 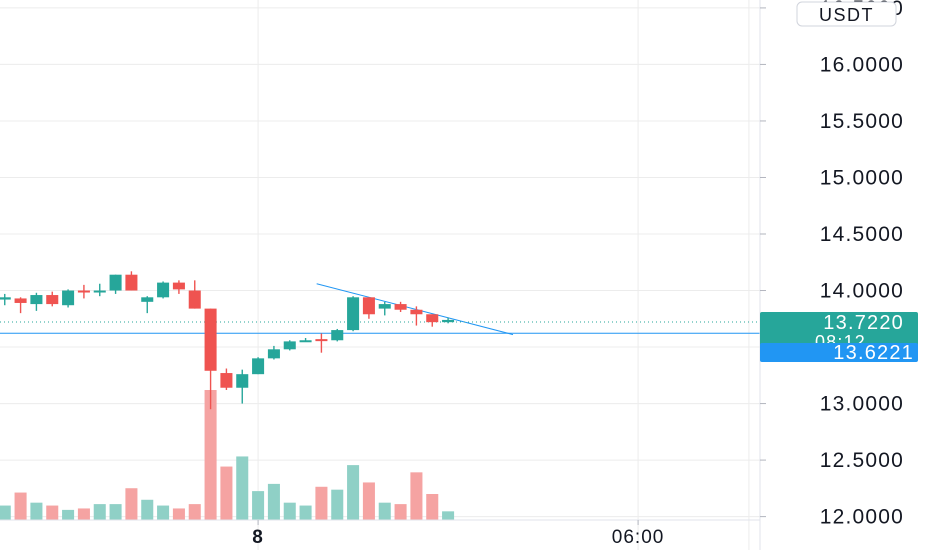 I want to click on horizontal-line-badge-bg, so click(x=839, y=352).